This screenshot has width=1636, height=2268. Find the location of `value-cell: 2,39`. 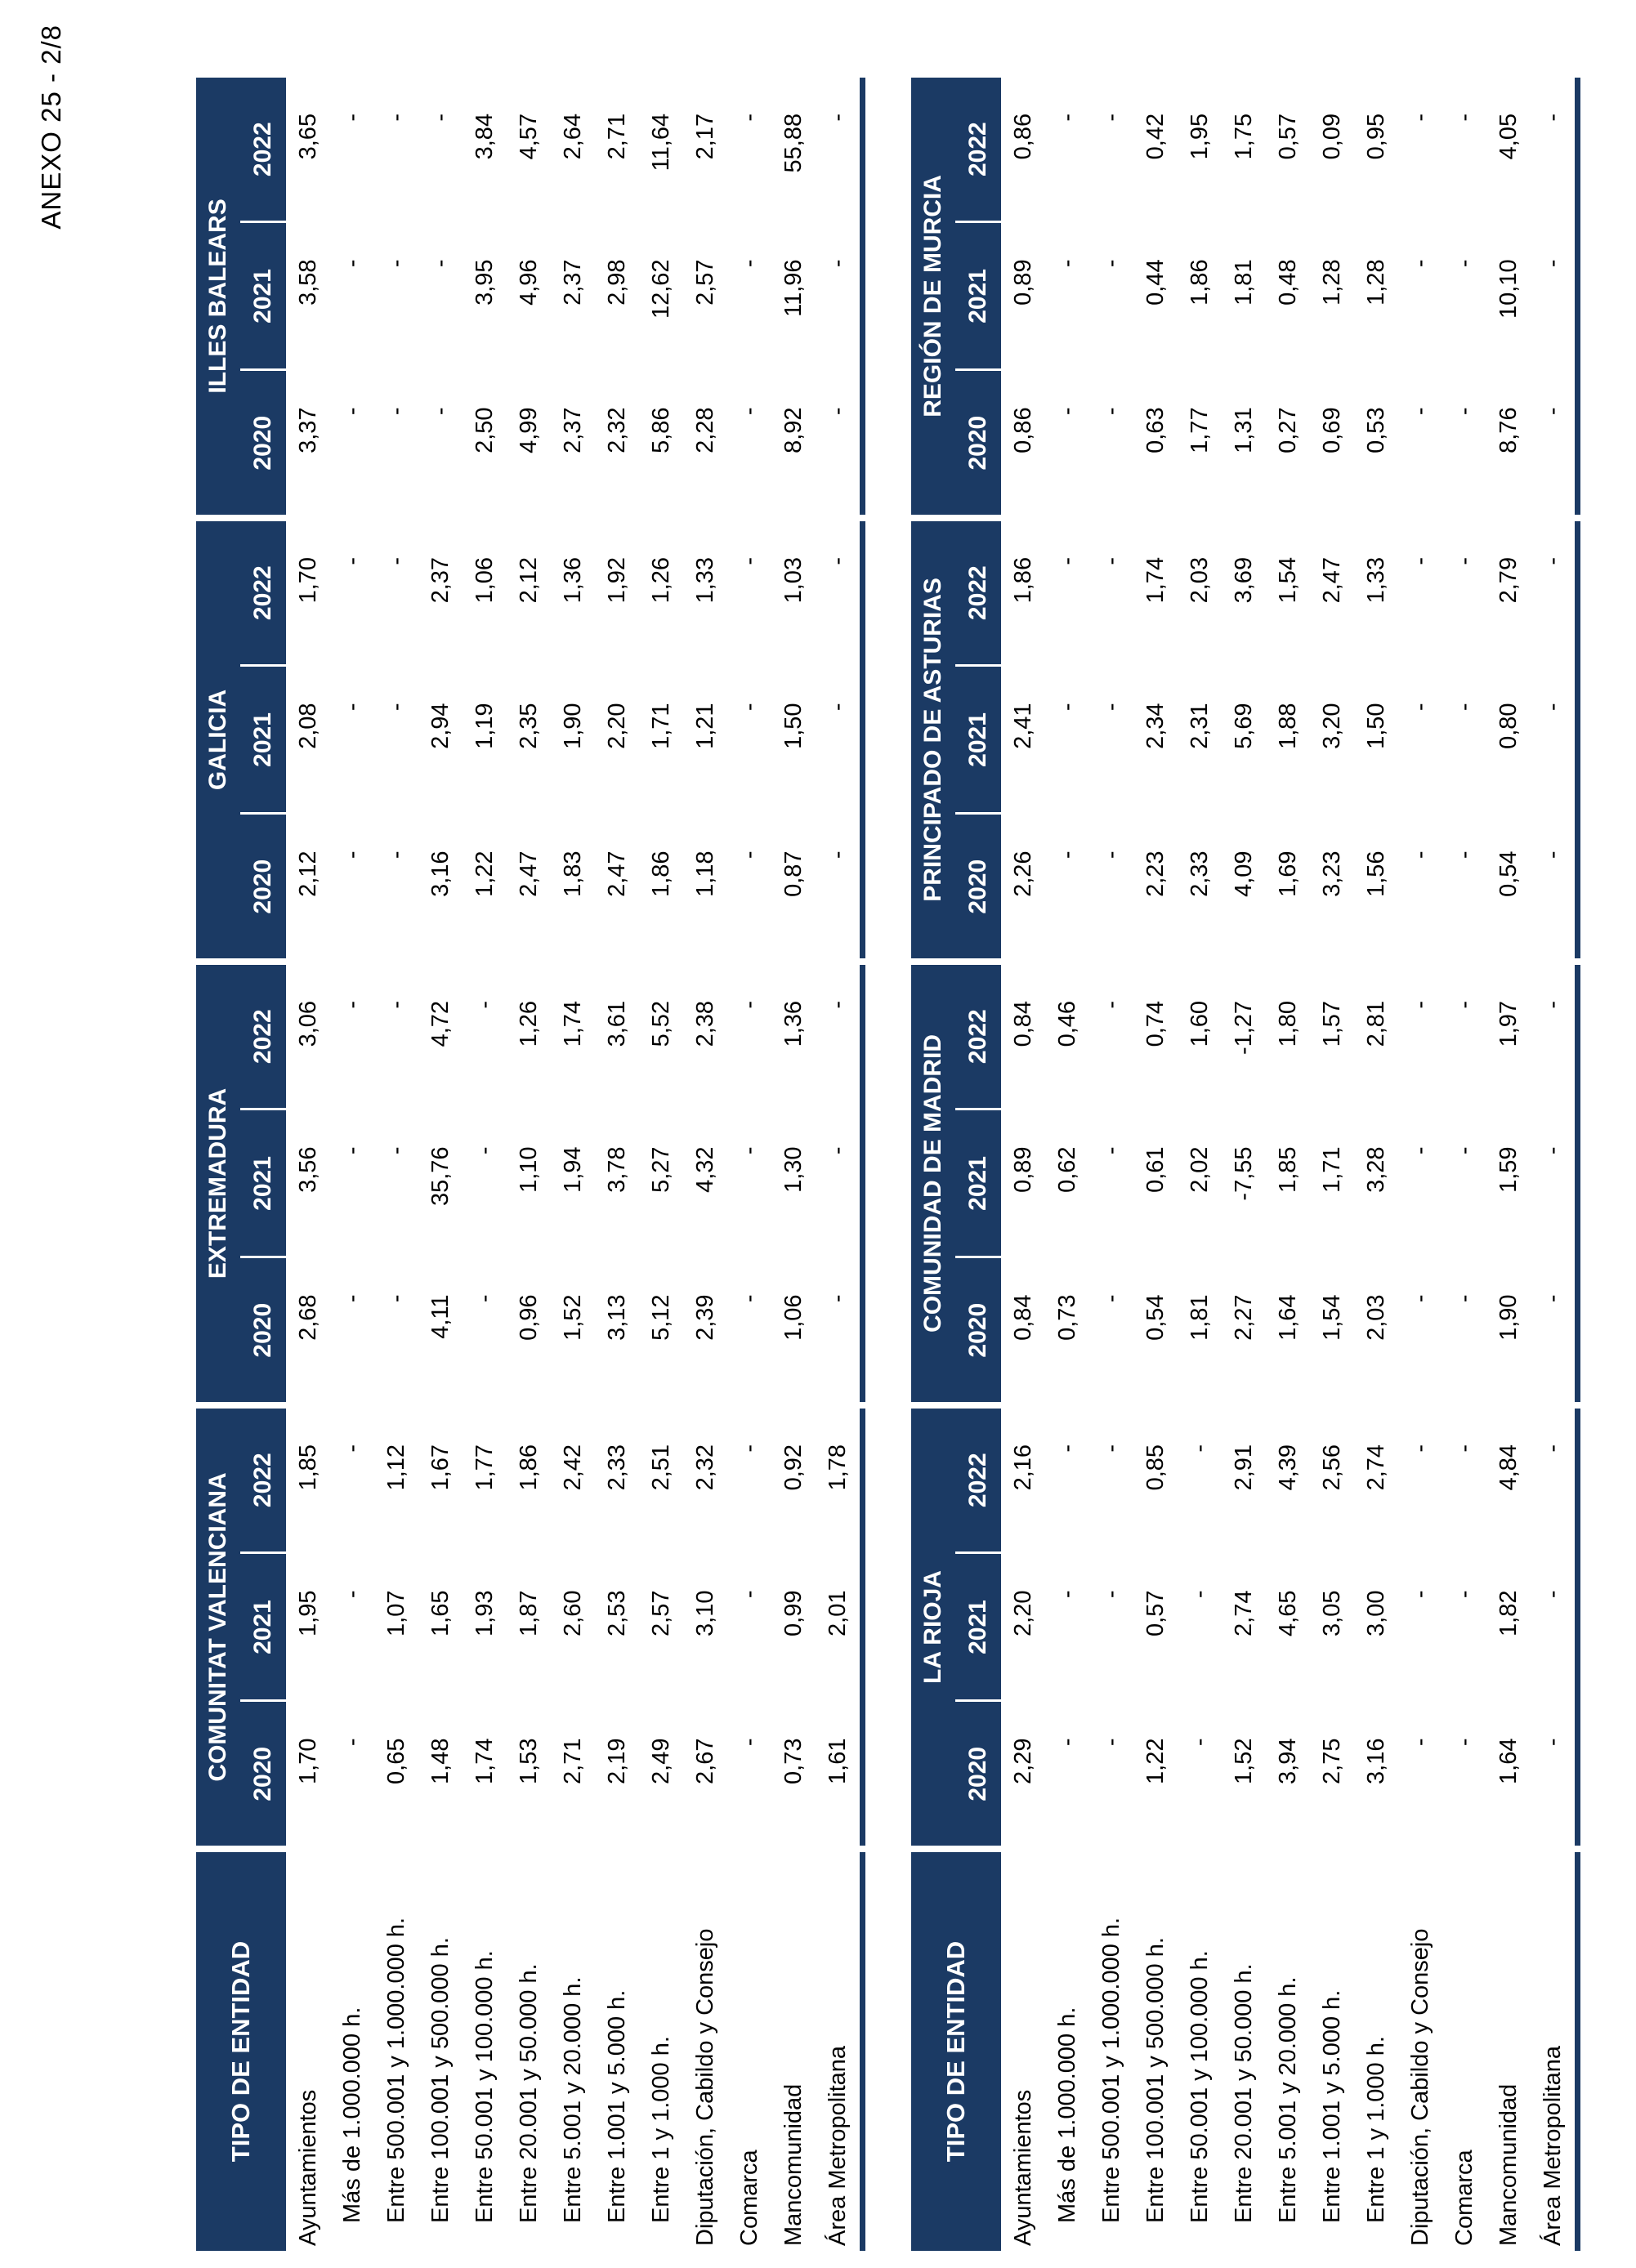

value-cell: 2,39 is located at coordinates (705, 1331).